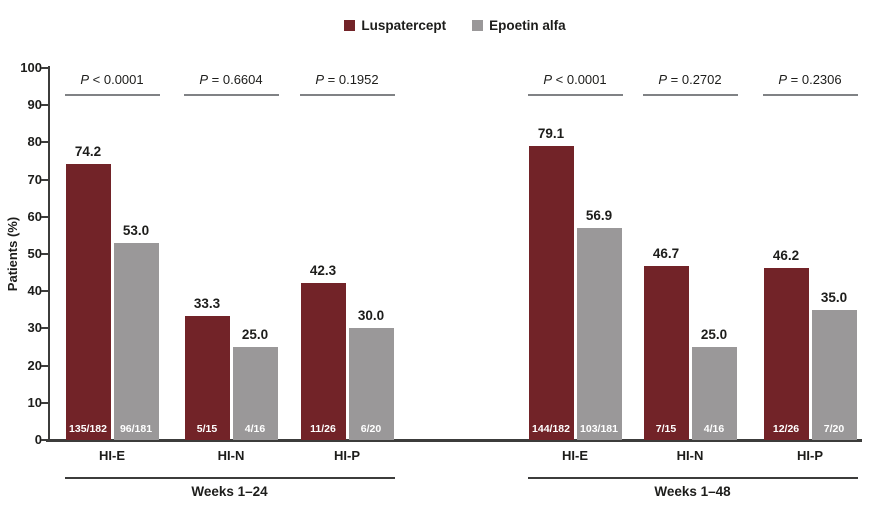 The width and height of the screenshot is (870, 506). I want to click on chart-legend: Luspatercept Epoetin alfa, so click(455, 25).